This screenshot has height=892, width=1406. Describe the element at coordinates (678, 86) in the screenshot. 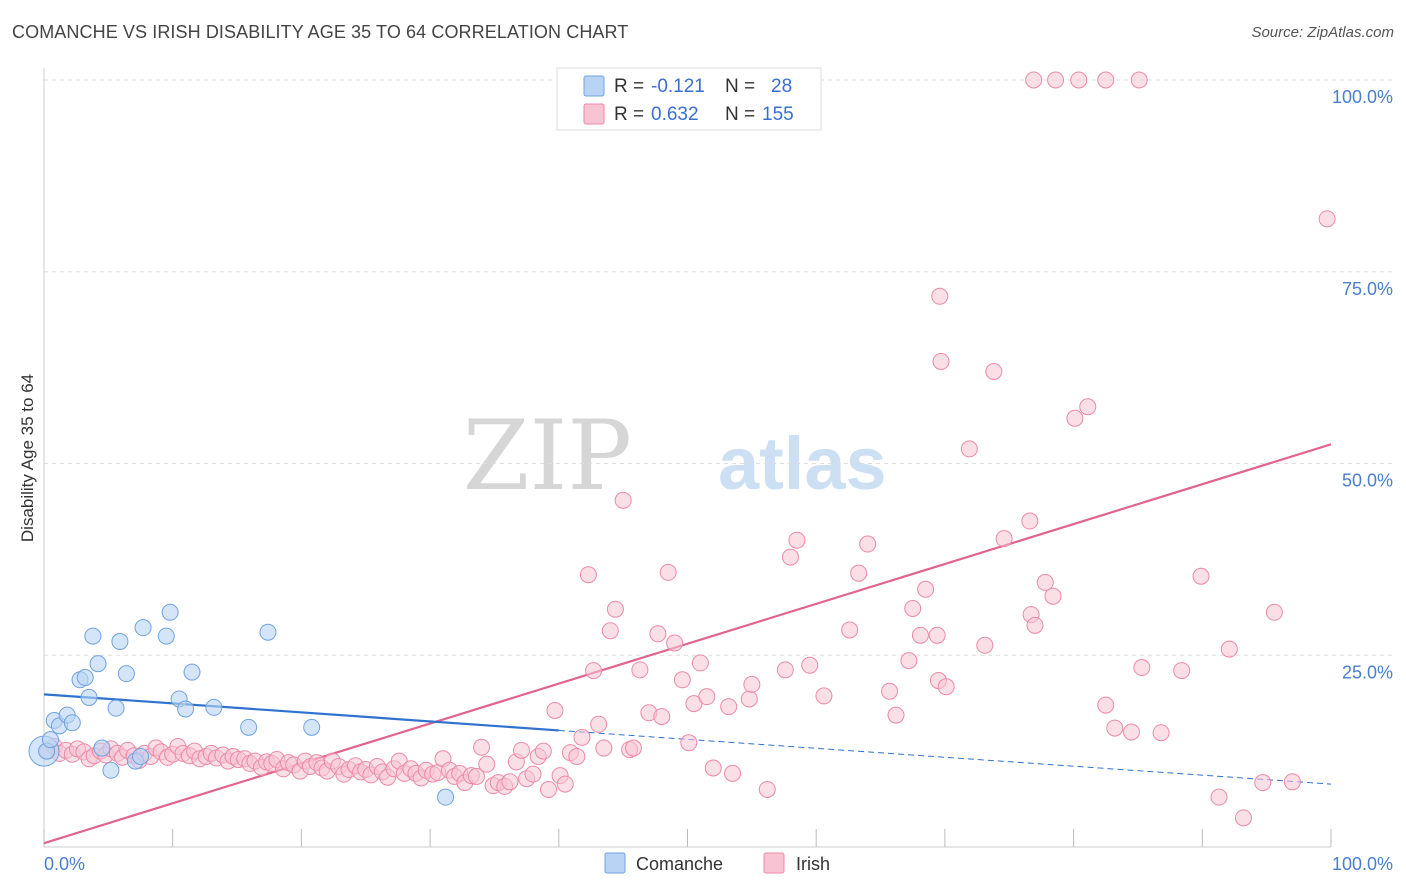

I see `legend-r-value-comanche: -0.121` at that location.